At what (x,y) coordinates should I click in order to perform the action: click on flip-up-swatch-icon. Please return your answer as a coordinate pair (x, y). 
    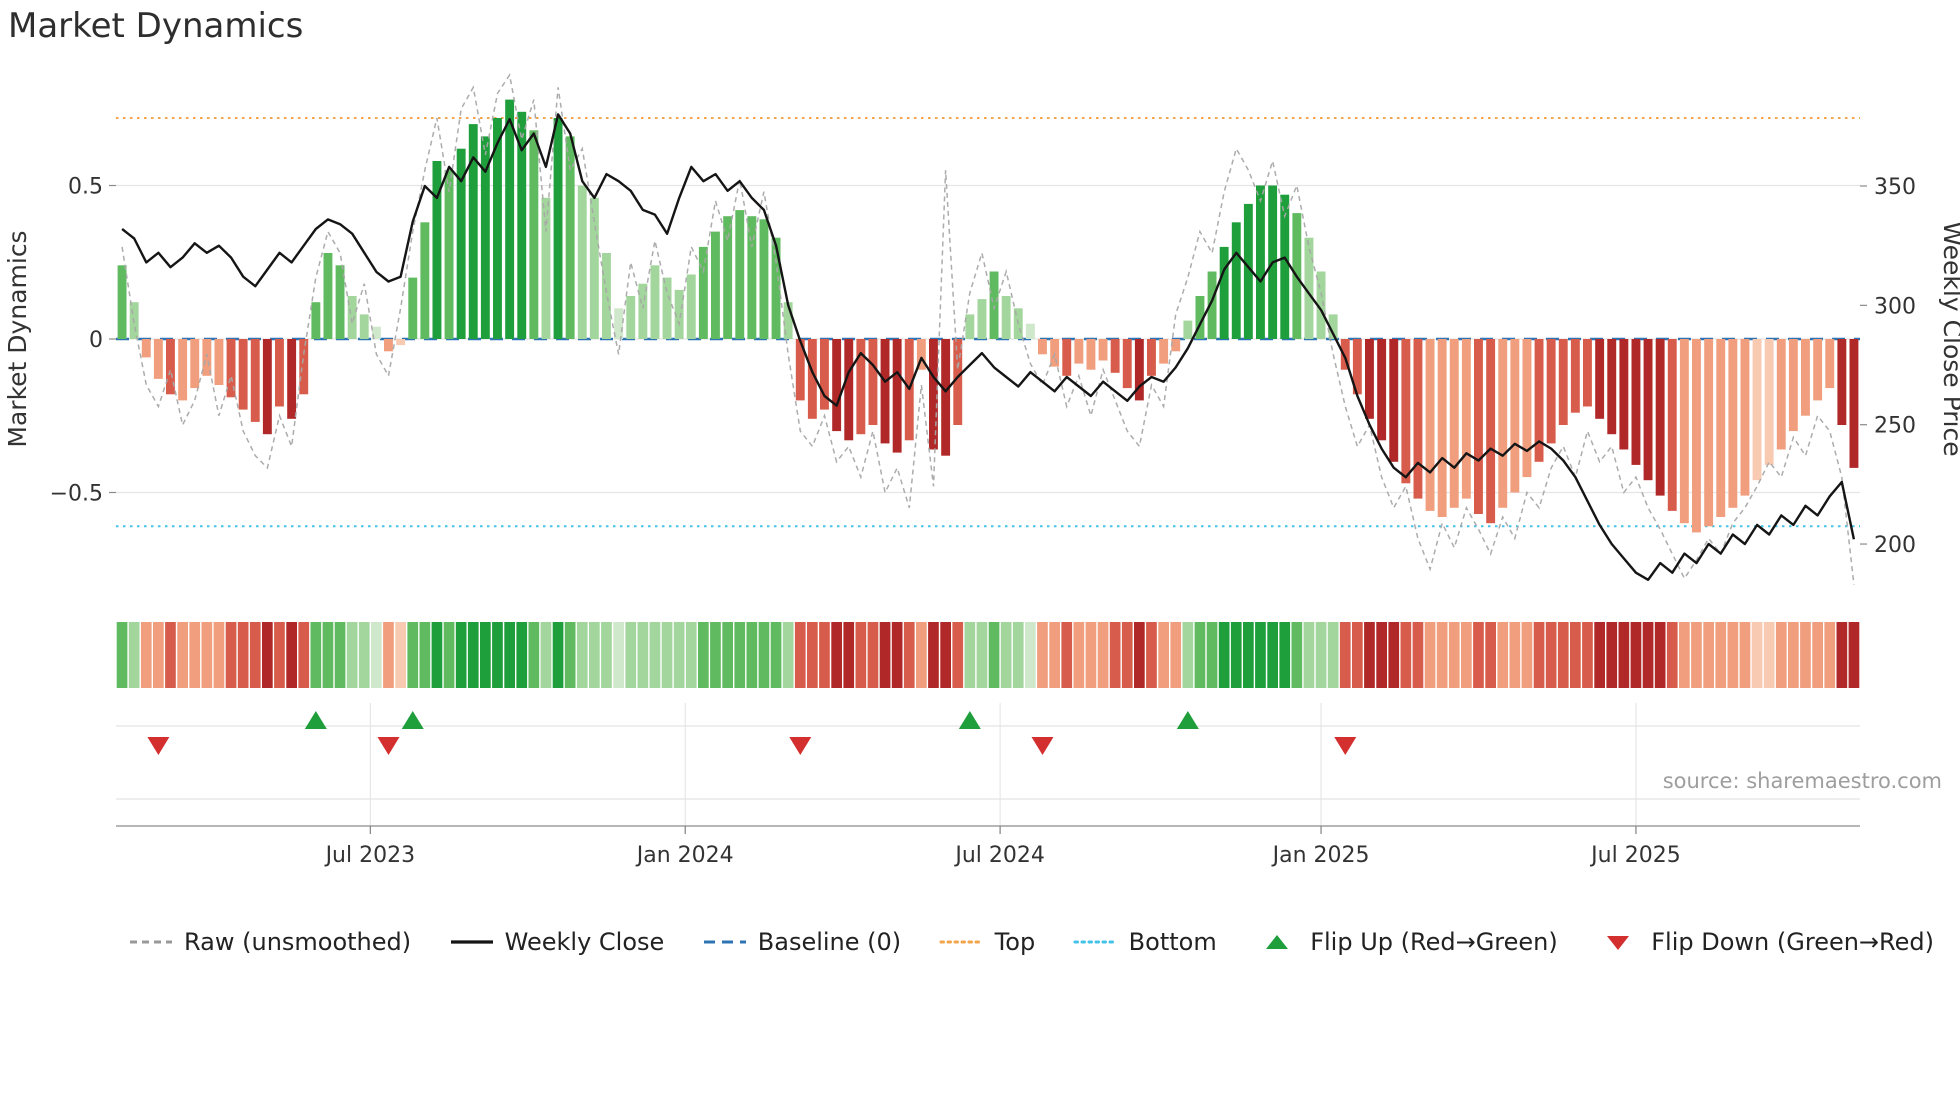
    Looking at the image, I should click on (1277, 942).